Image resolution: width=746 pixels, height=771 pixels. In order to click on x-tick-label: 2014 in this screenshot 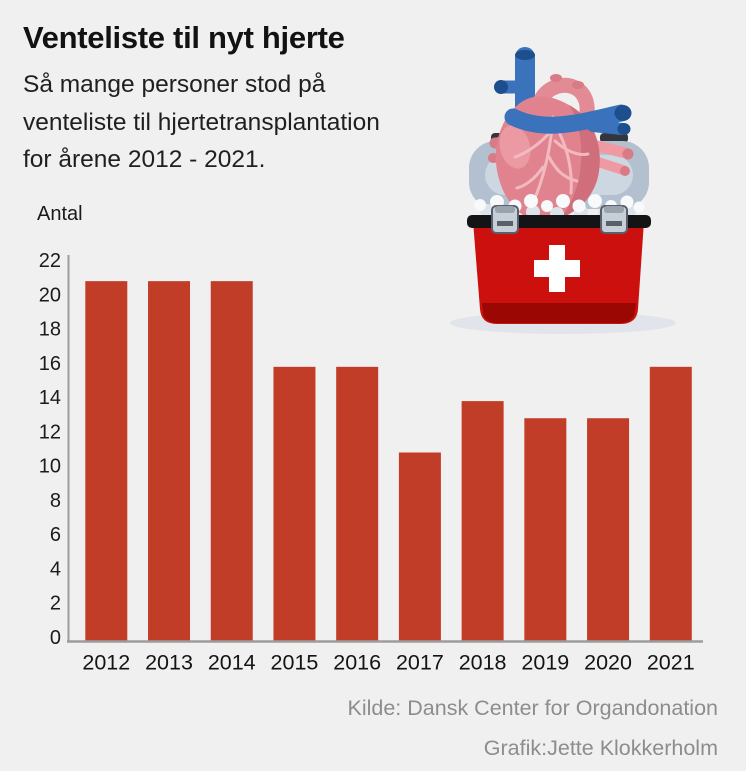, I will do `click(232, 663)`.